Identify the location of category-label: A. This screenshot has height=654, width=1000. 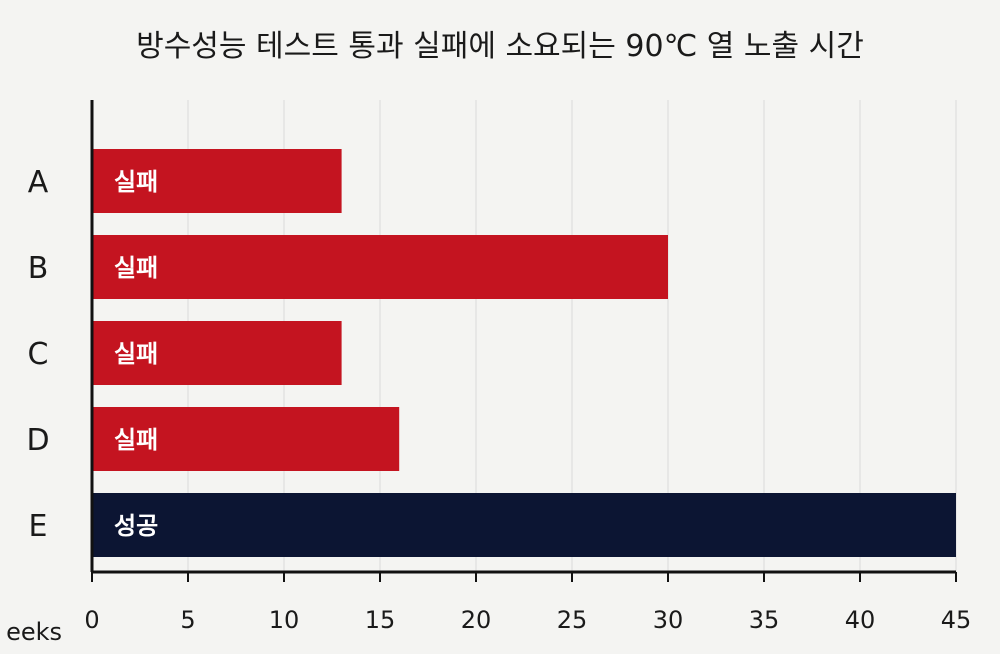
(38, 182).